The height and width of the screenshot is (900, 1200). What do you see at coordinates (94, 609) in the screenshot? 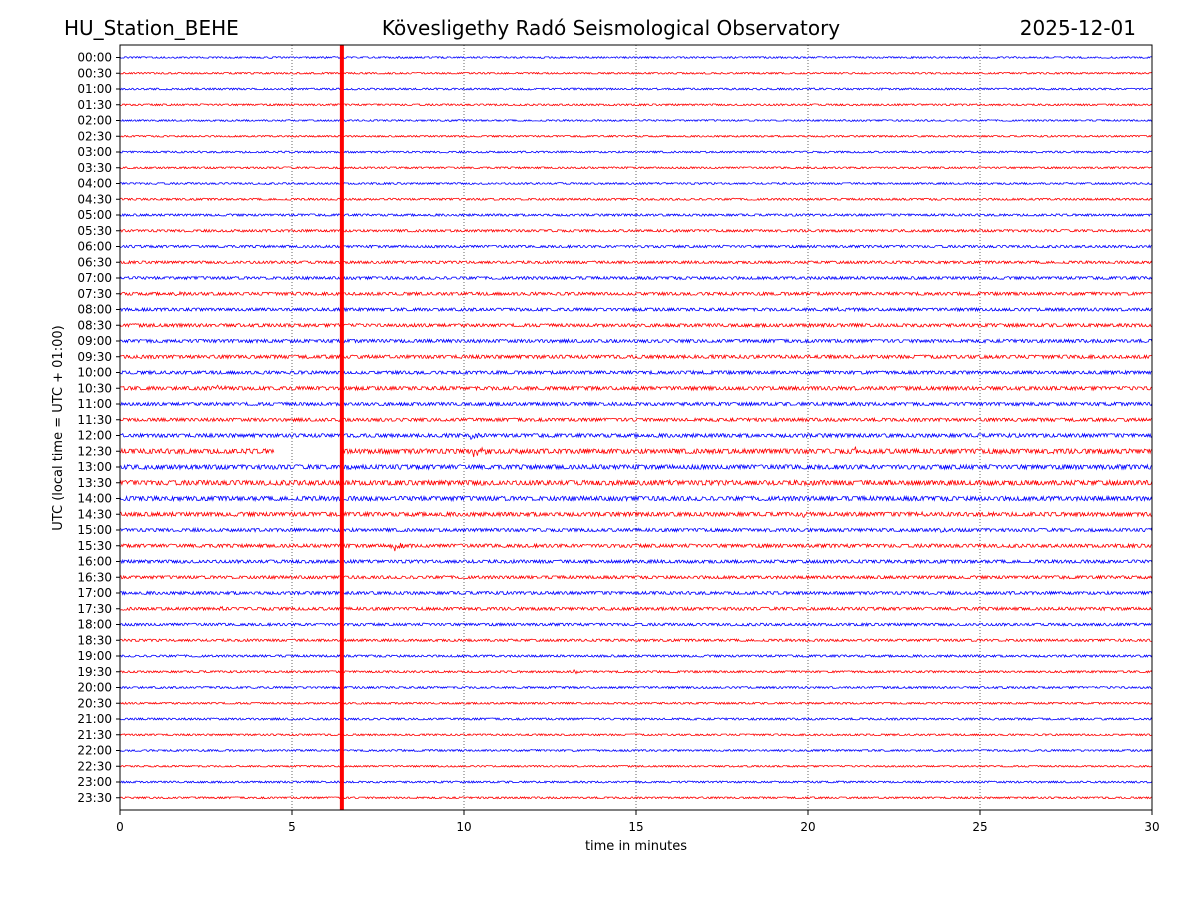
I see `y-tick-label: 17:30` at bounding box center [94, 609].